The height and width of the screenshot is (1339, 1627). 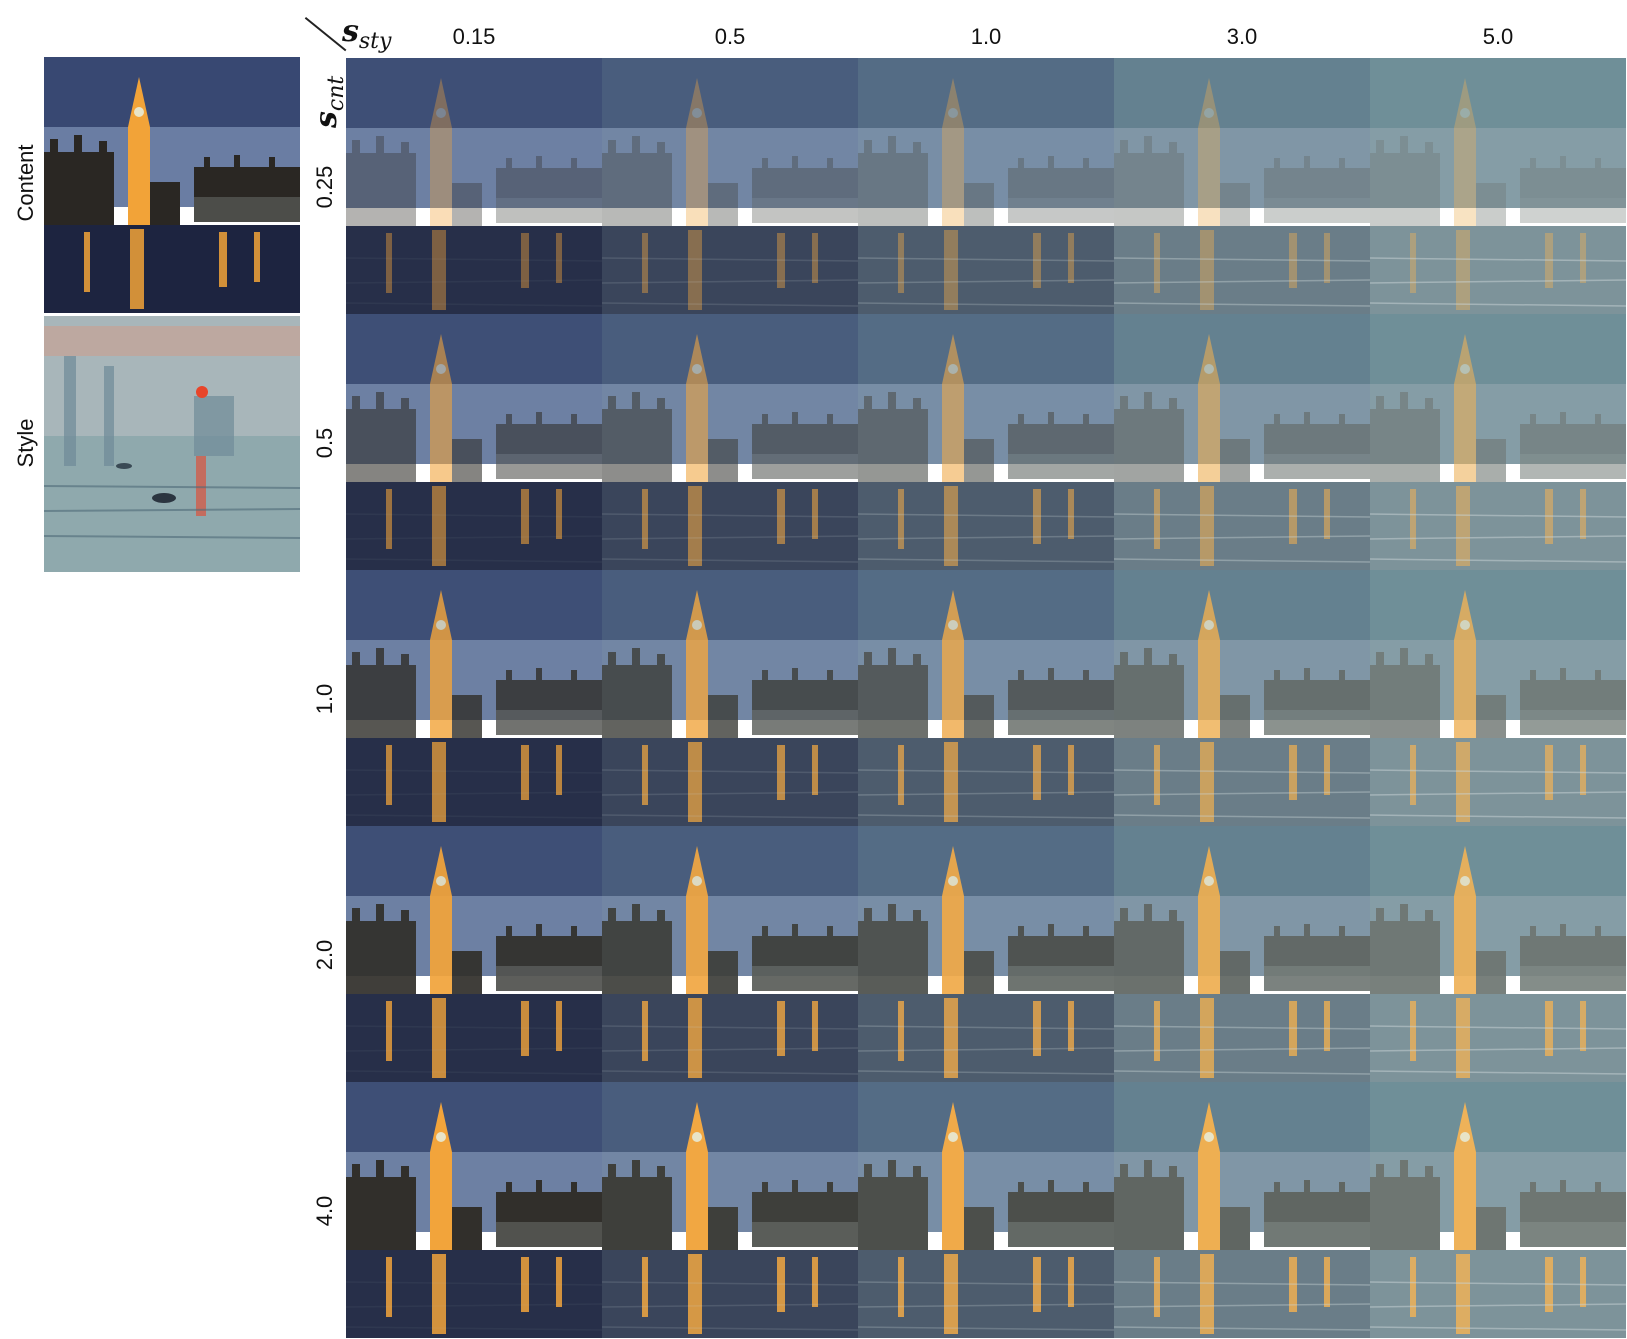 I want to click on corner-divider, so click(x=325, y=34).